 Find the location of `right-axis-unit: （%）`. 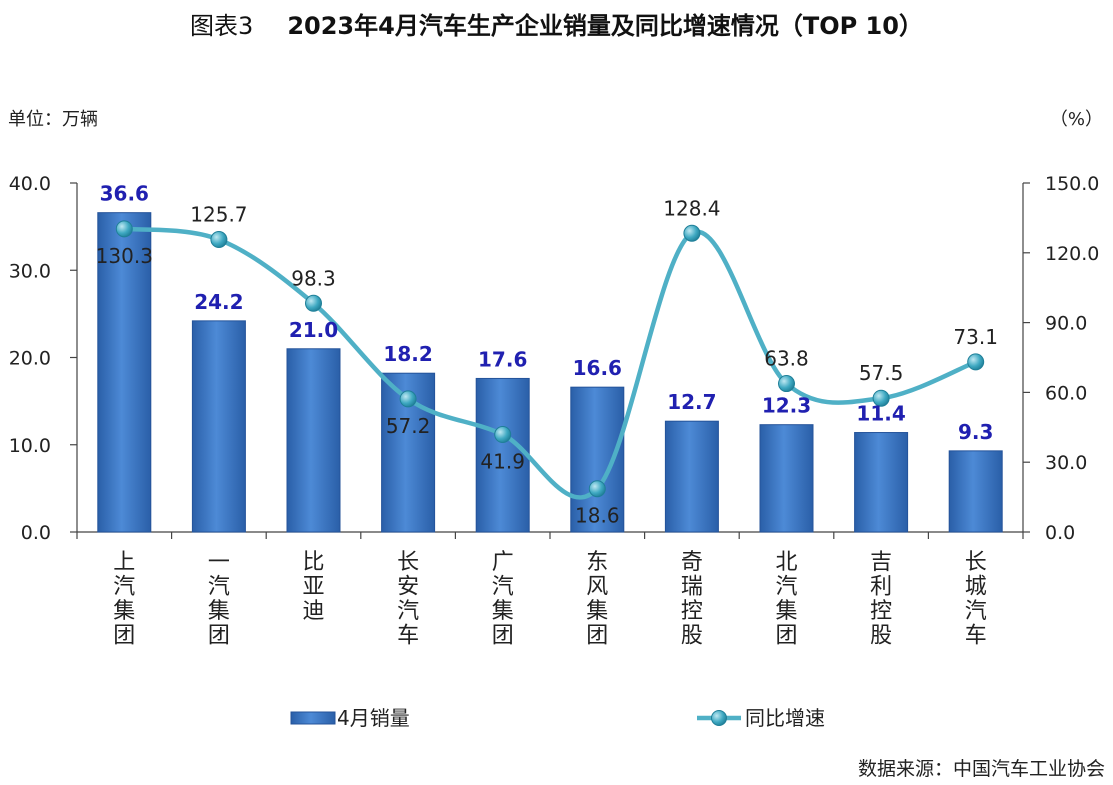

right-axis-unit: （%） is located at coordinates (1076, 119).